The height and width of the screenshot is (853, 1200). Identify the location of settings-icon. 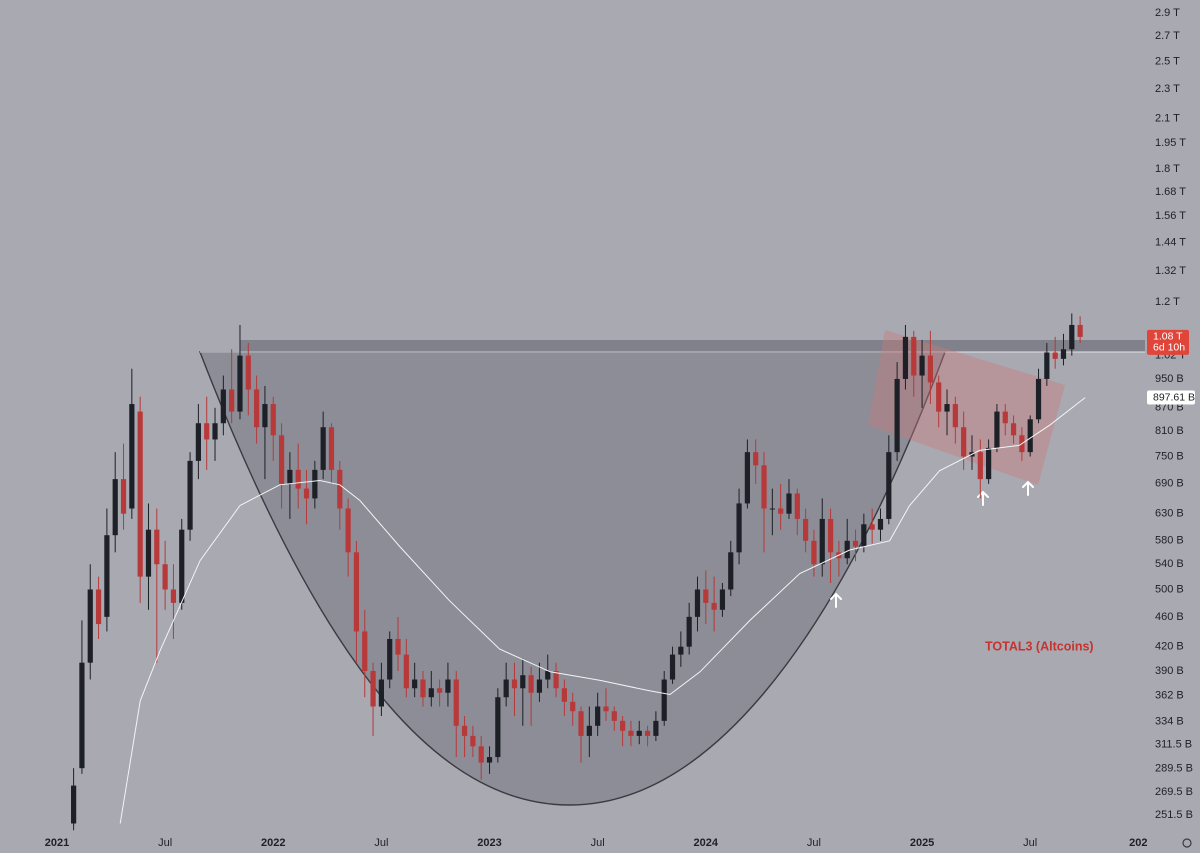
(1187, 843).